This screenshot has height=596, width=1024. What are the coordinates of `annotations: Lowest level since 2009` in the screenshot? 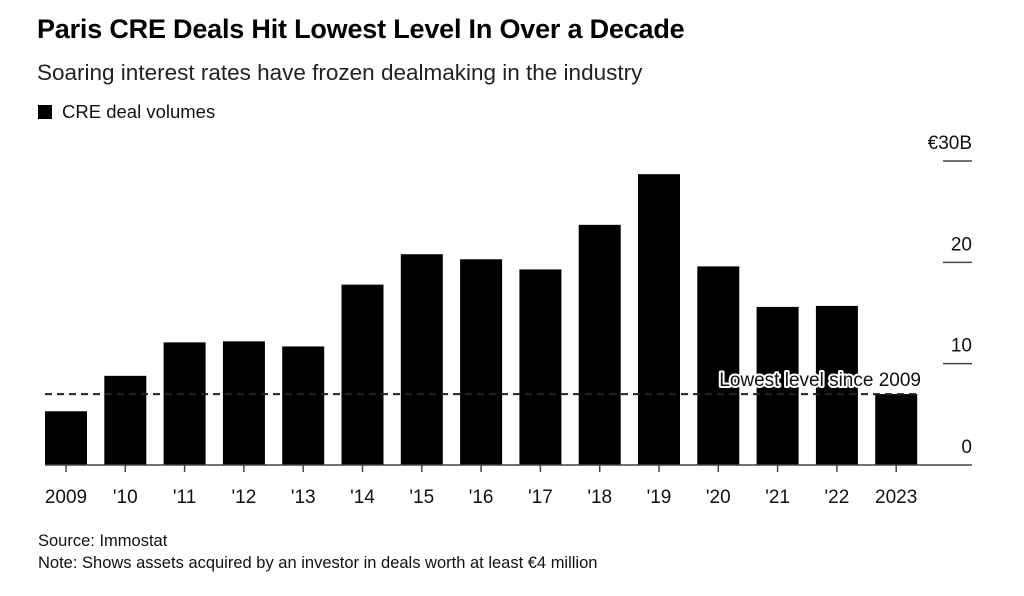 It's located at (484, 382).